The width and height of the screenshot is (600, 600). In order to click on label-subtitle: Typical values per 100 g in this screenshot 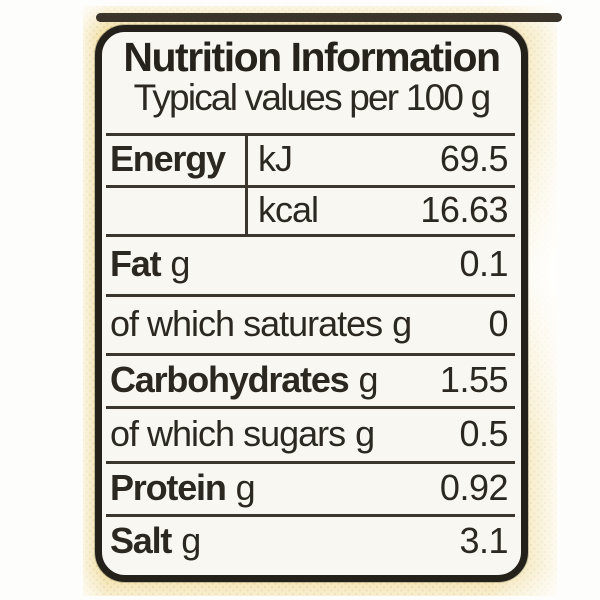, I will do `click(312, 97)`.